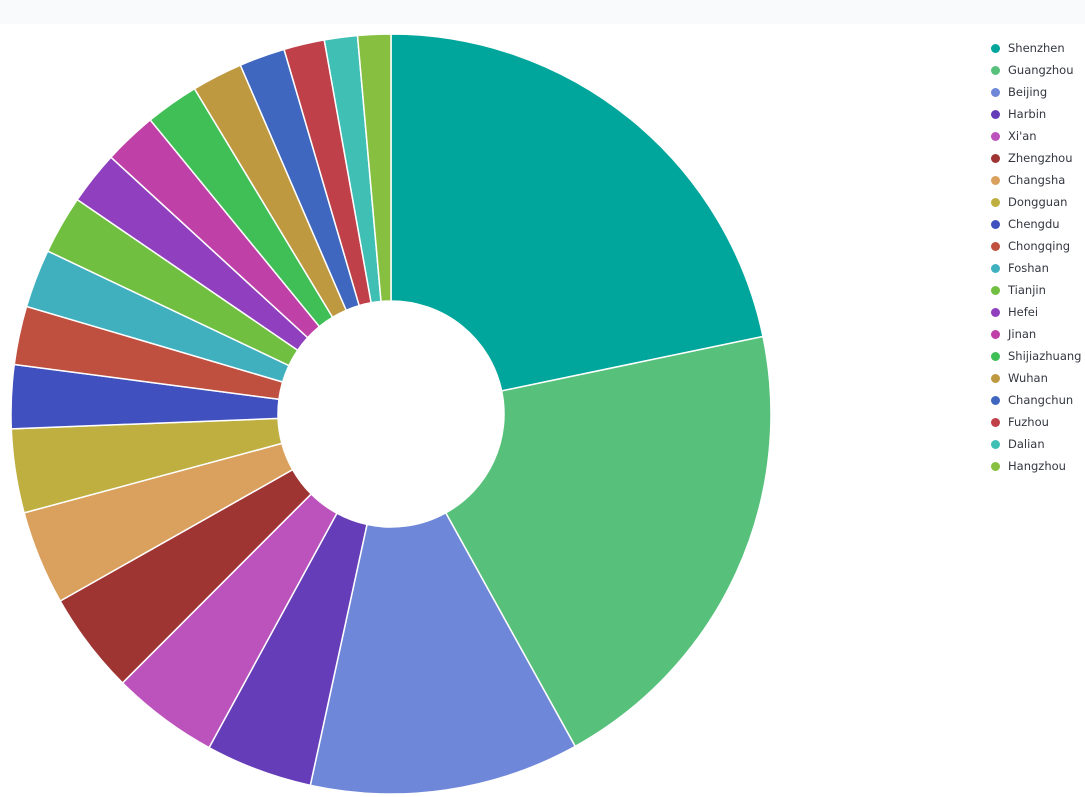  I want to click on legend-label: Shijiazhuang, so click(1045, 356).